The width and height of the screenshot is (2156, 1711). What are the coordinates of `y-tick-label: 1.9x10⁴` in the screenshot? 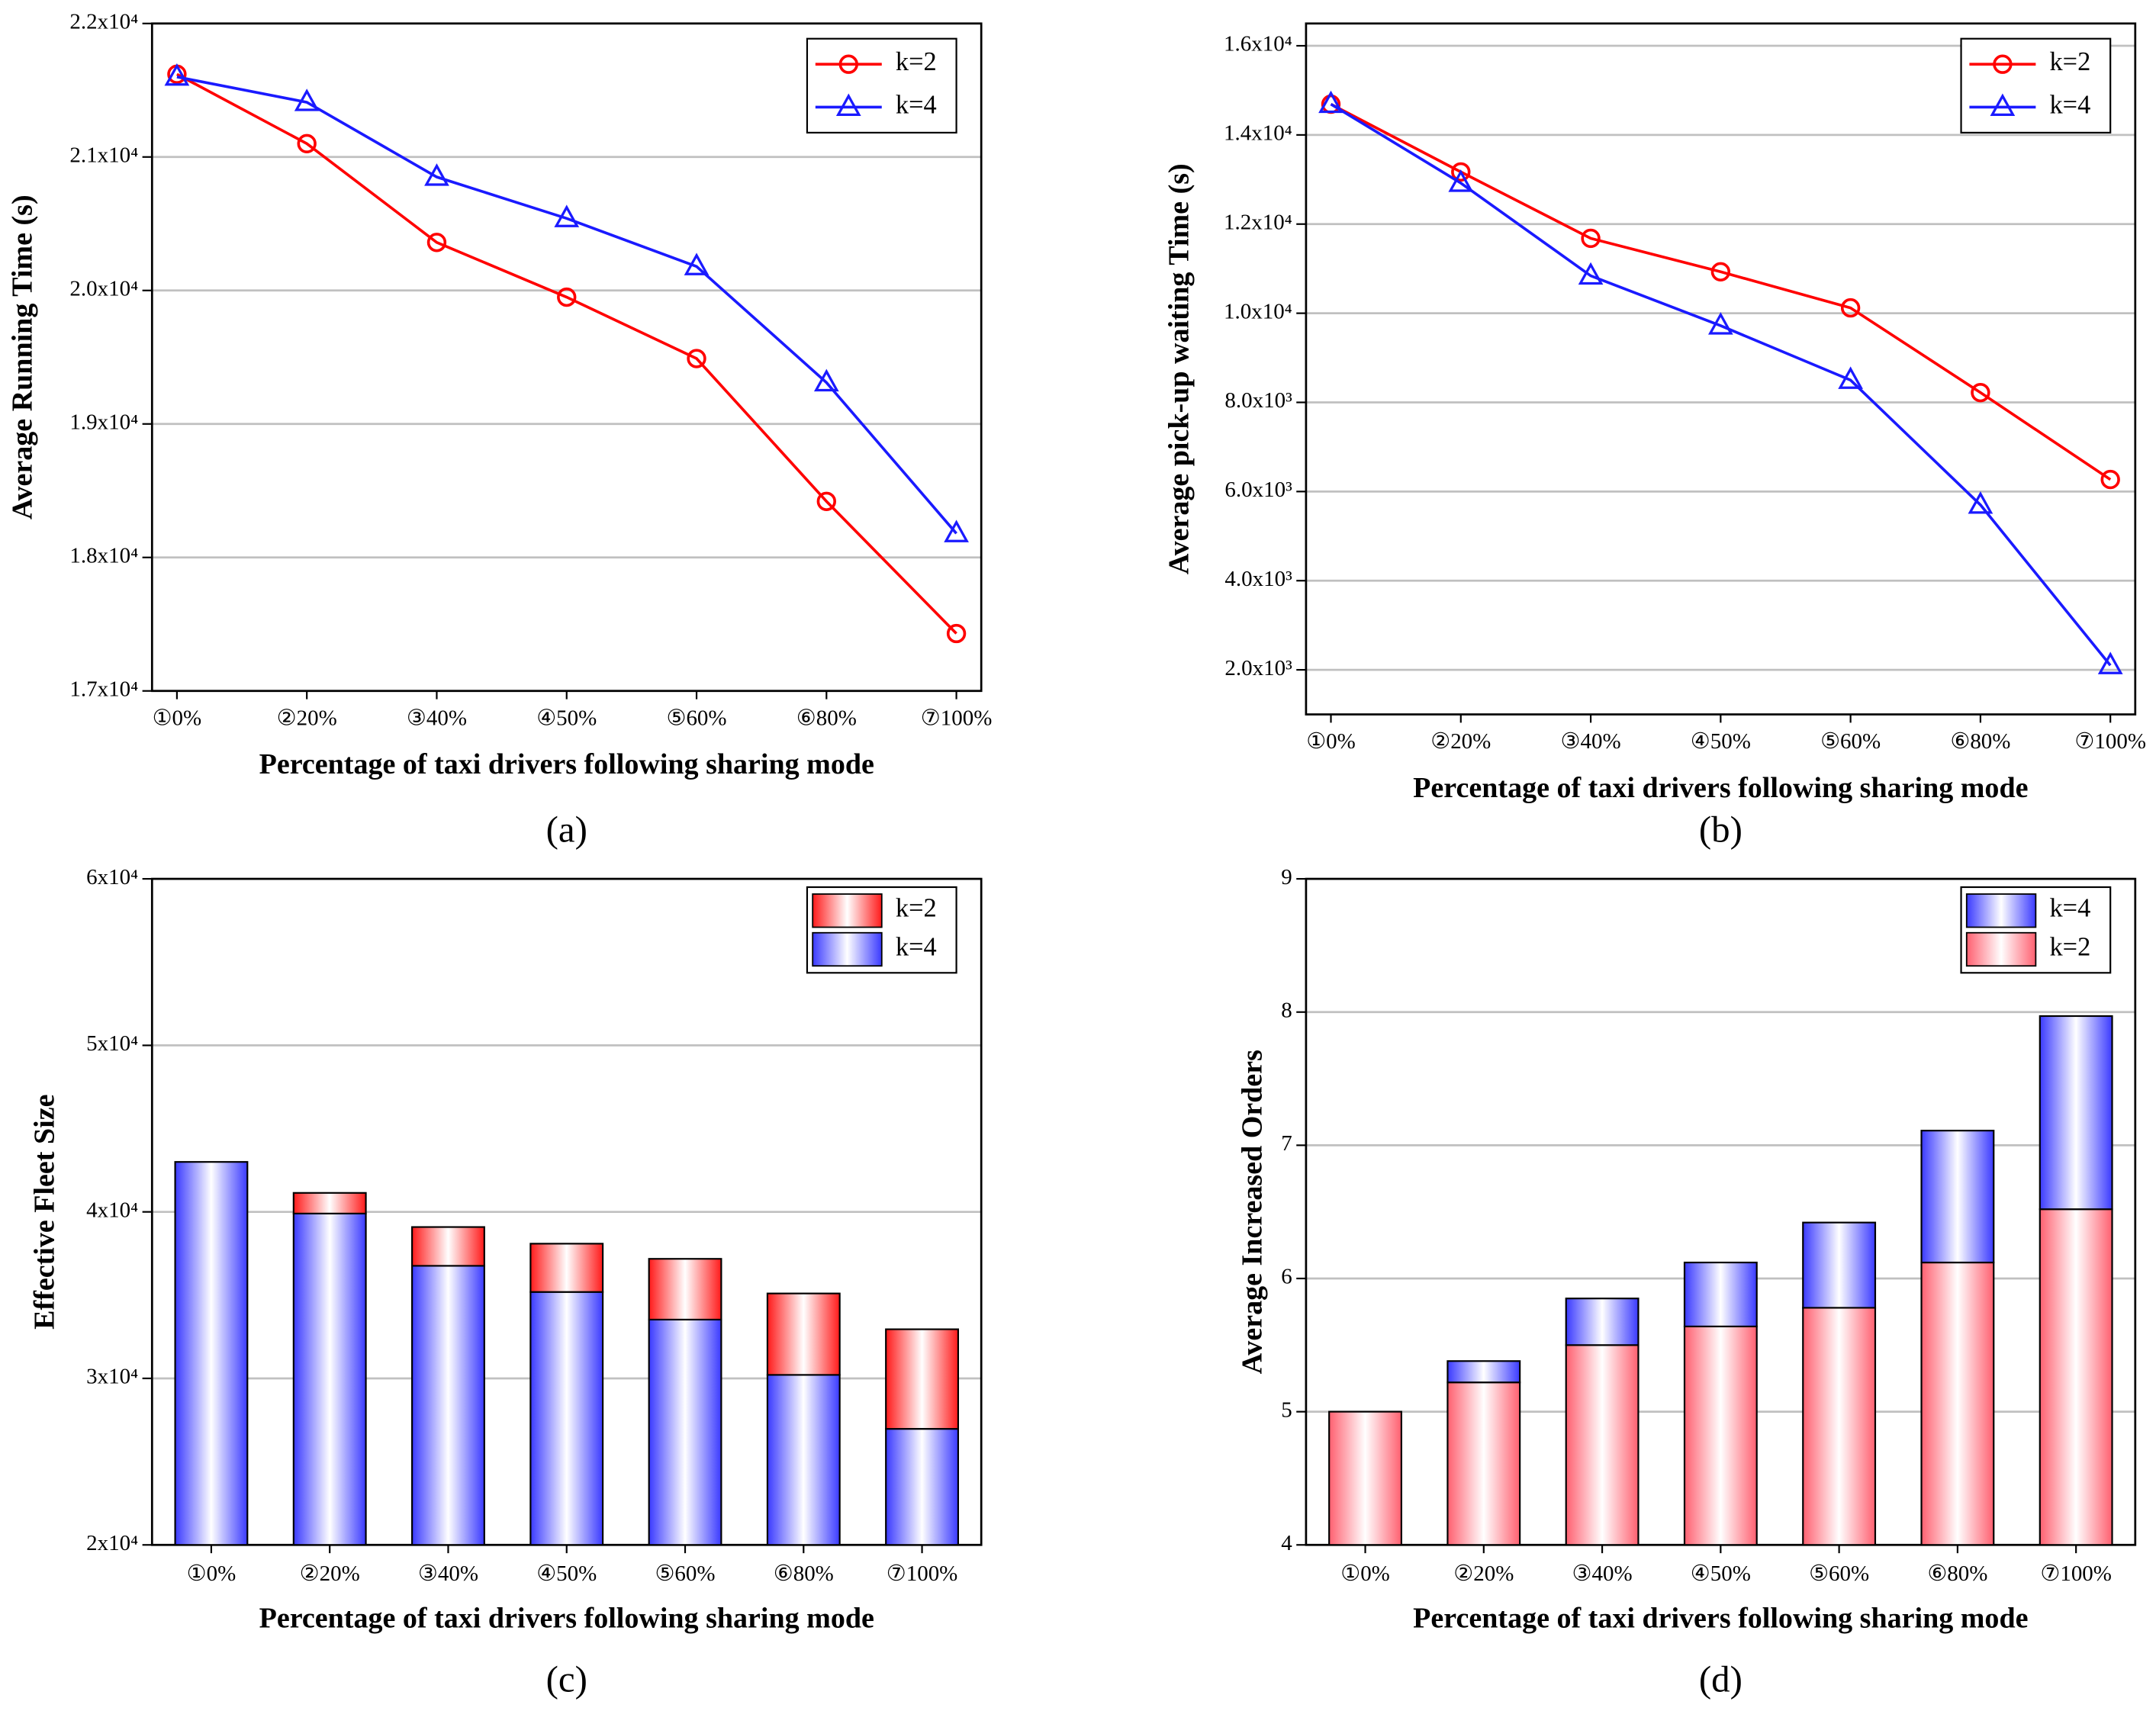 It's located at (103, 422).